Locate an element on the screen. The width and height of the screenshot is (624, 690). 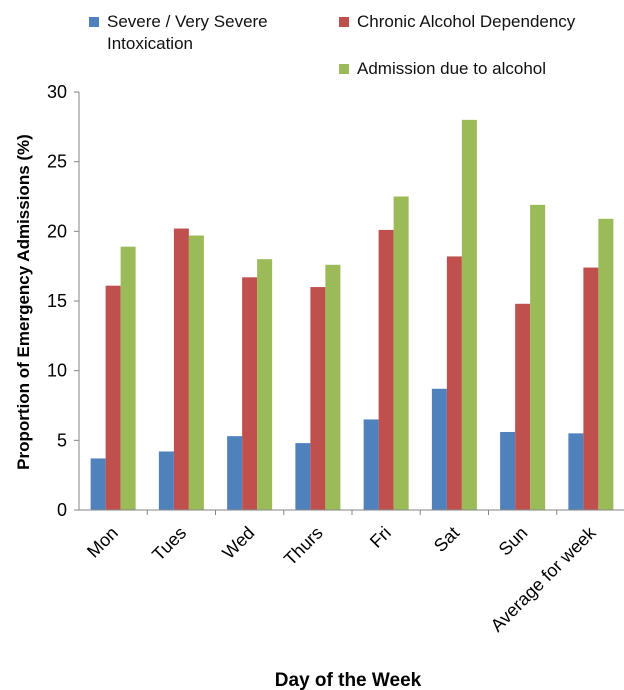
legend-swatch-chronic-dependency is located at coordinates (344, 22).